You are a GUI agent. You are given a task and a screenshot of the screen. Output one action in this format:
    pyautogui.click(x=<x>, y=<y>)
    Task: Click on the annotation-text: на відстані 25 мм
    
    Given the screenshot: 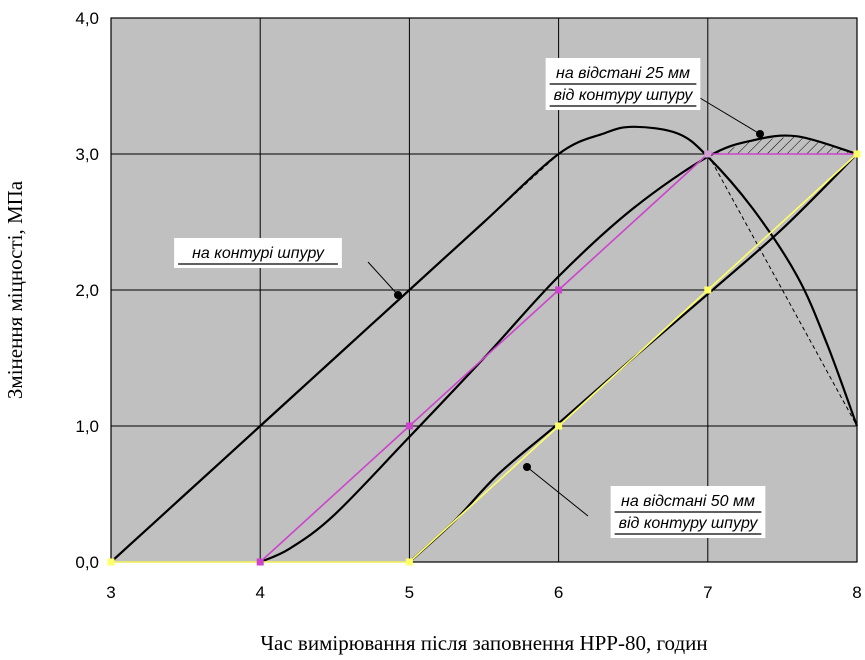 What is the action you would take?
    pyautogui.click(x=623, y=73)
    